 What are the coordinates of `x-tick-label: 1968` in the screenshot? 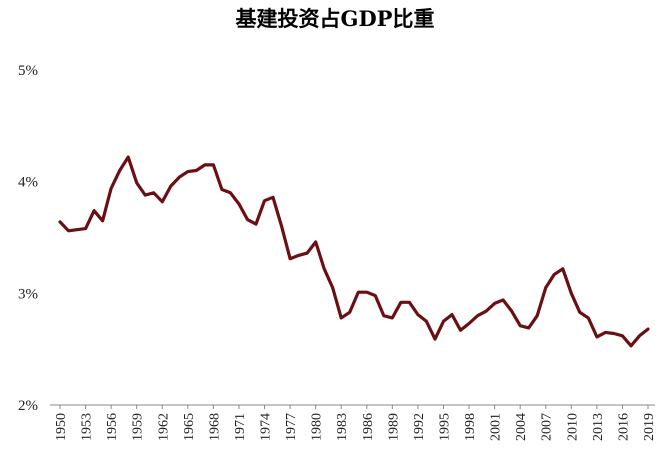 It's located at (214, 427).